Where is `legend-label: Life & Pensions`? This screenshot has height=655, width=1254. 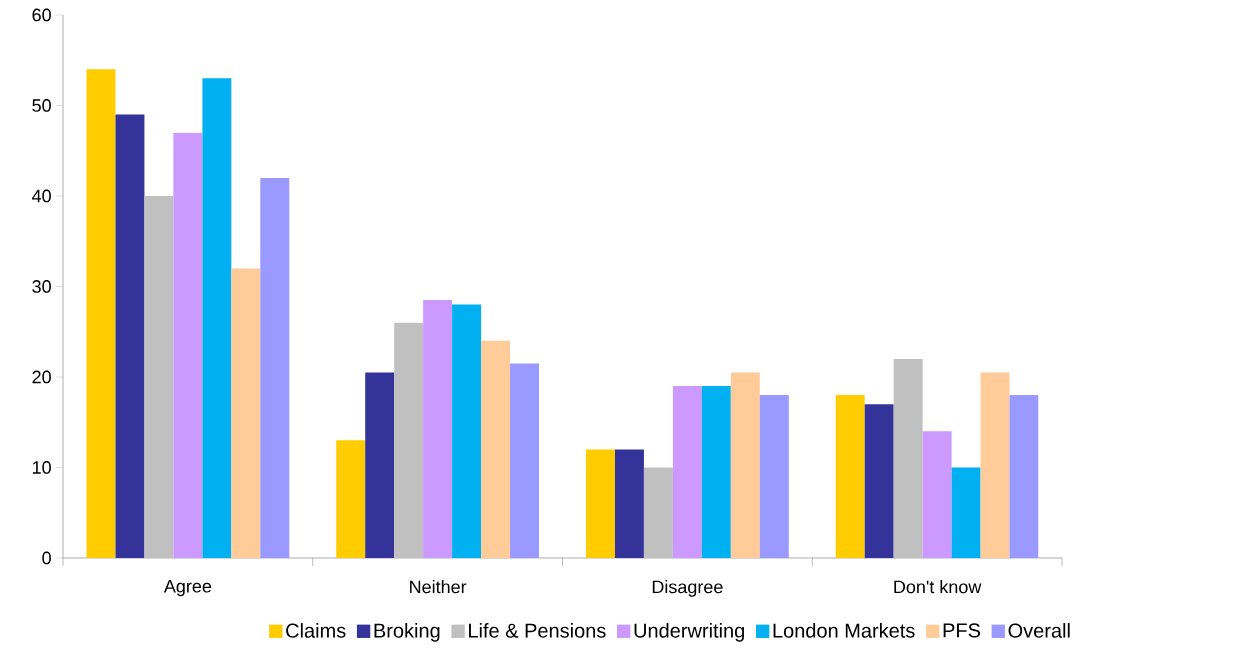 legend-label: Life & Pensions is located at coordinates (537, 630).